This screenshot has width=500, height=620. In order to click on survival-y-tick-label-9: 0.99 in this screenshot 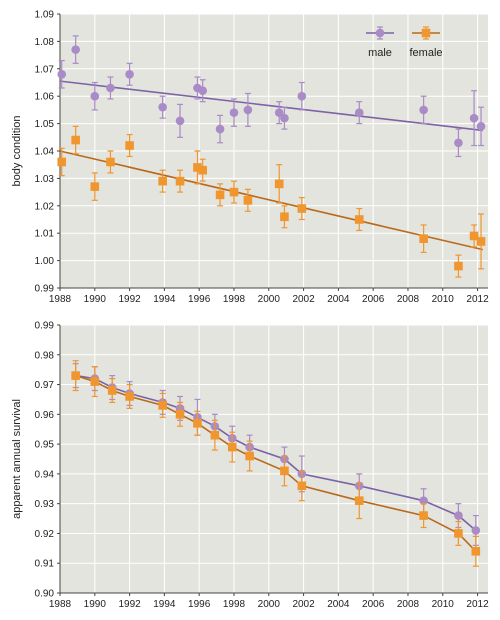, I will do `click(45, 326)`.